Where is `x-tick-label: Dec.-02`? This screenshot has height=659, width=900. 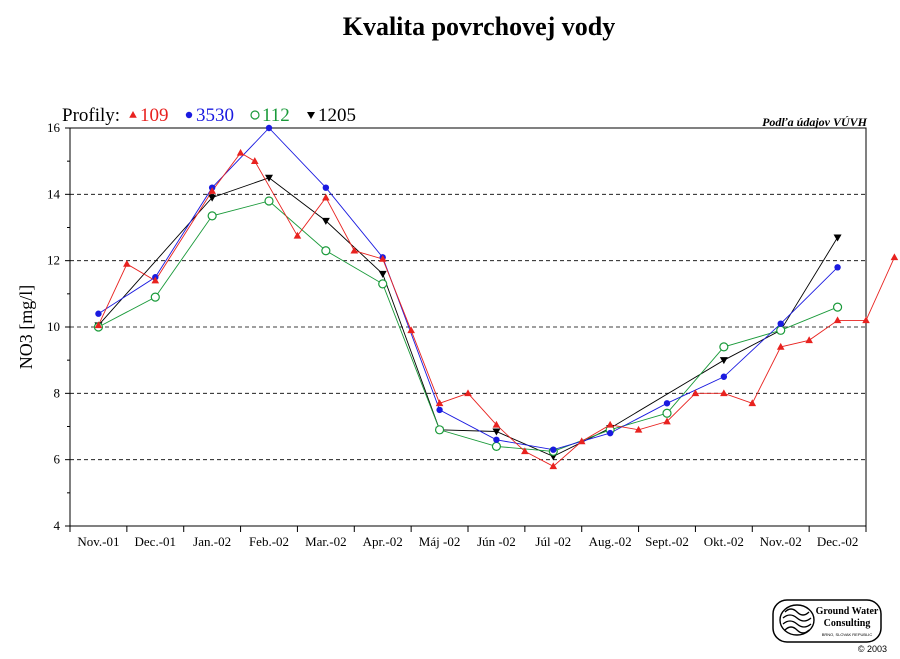
x-tick-label: Dec.-02 is located at coordinates (838, 541).